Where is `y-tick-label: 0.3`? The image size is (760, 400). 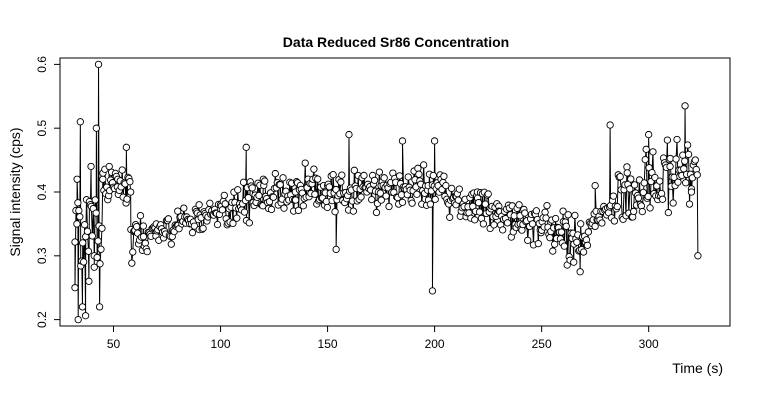
y-tick-label: 0.3 is located at coordinates (42, 255).